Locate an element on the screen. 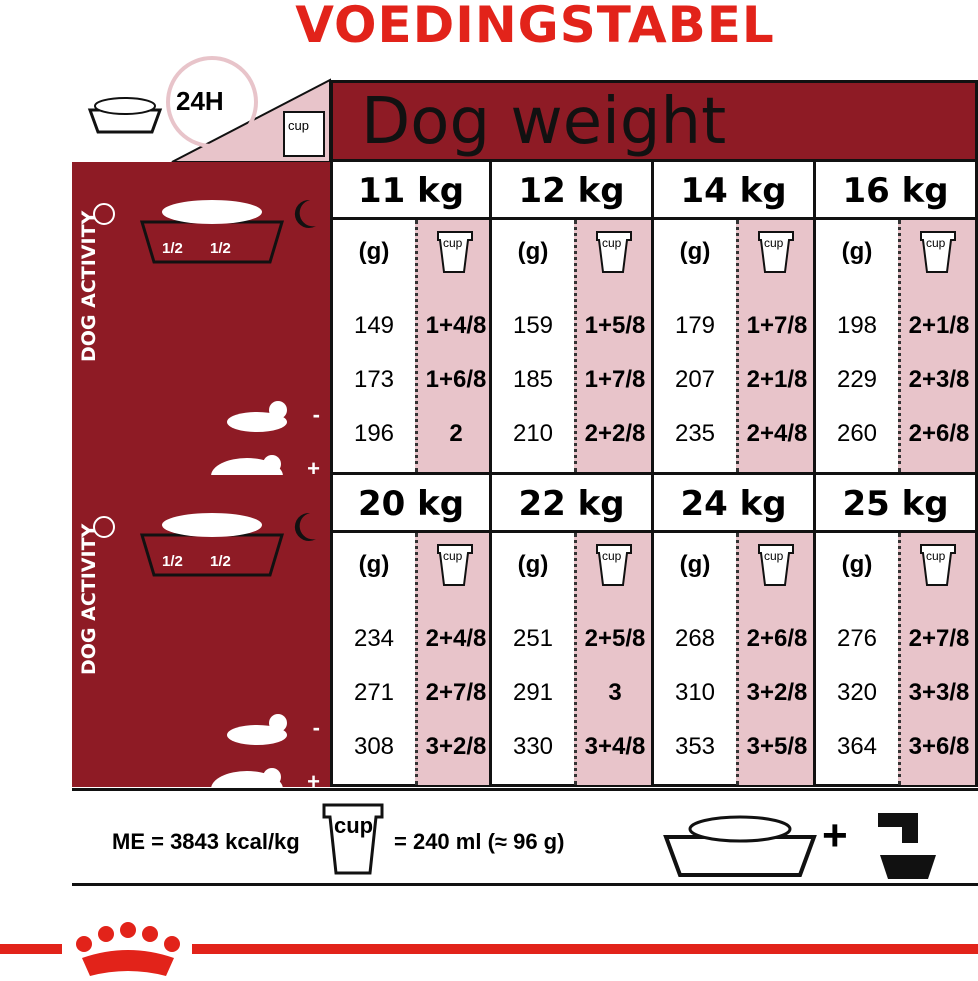  cups-value: 1+6/8 is located at coordinates (456, 379).